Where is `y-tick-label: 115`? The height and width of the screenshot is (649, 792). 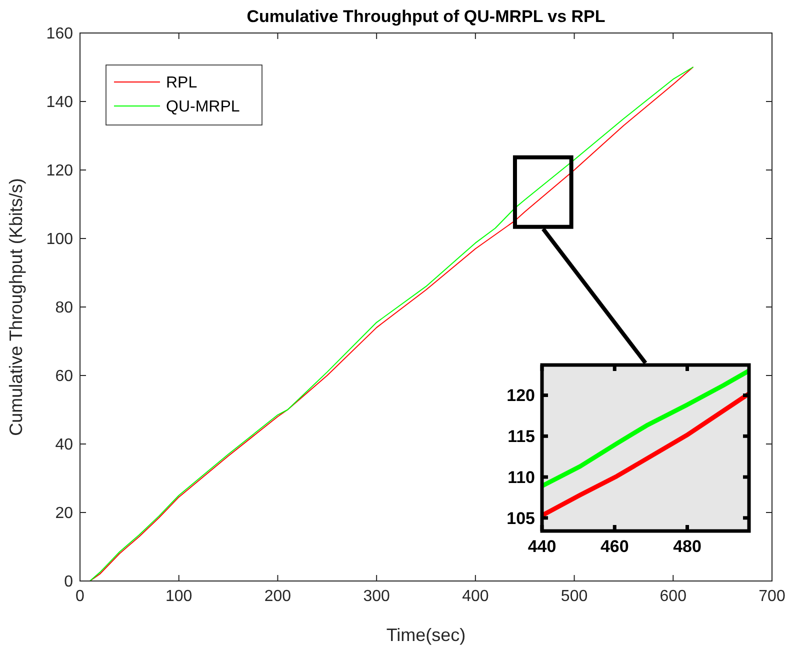
y-tick-label: 115 is located at coordinates (521, 436).